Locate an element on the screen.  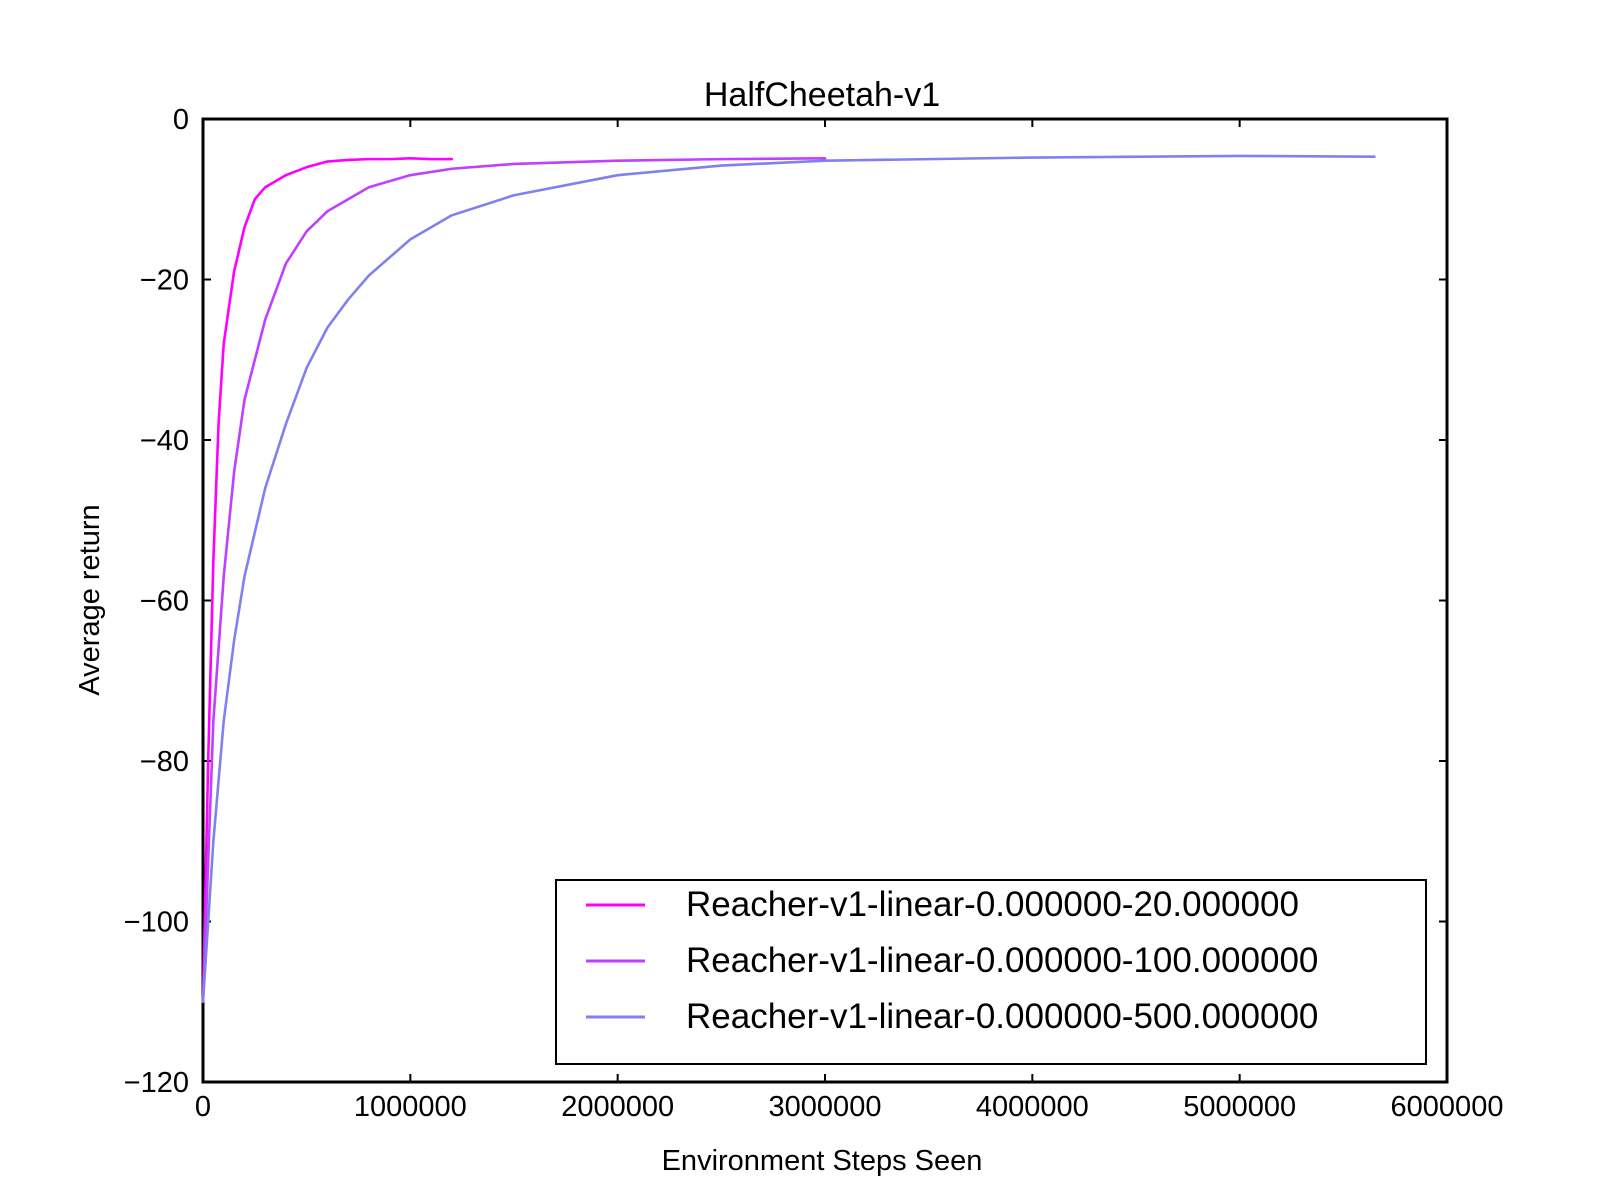
x-tick-label: 3000000 is located at coordinates (825, 1107).